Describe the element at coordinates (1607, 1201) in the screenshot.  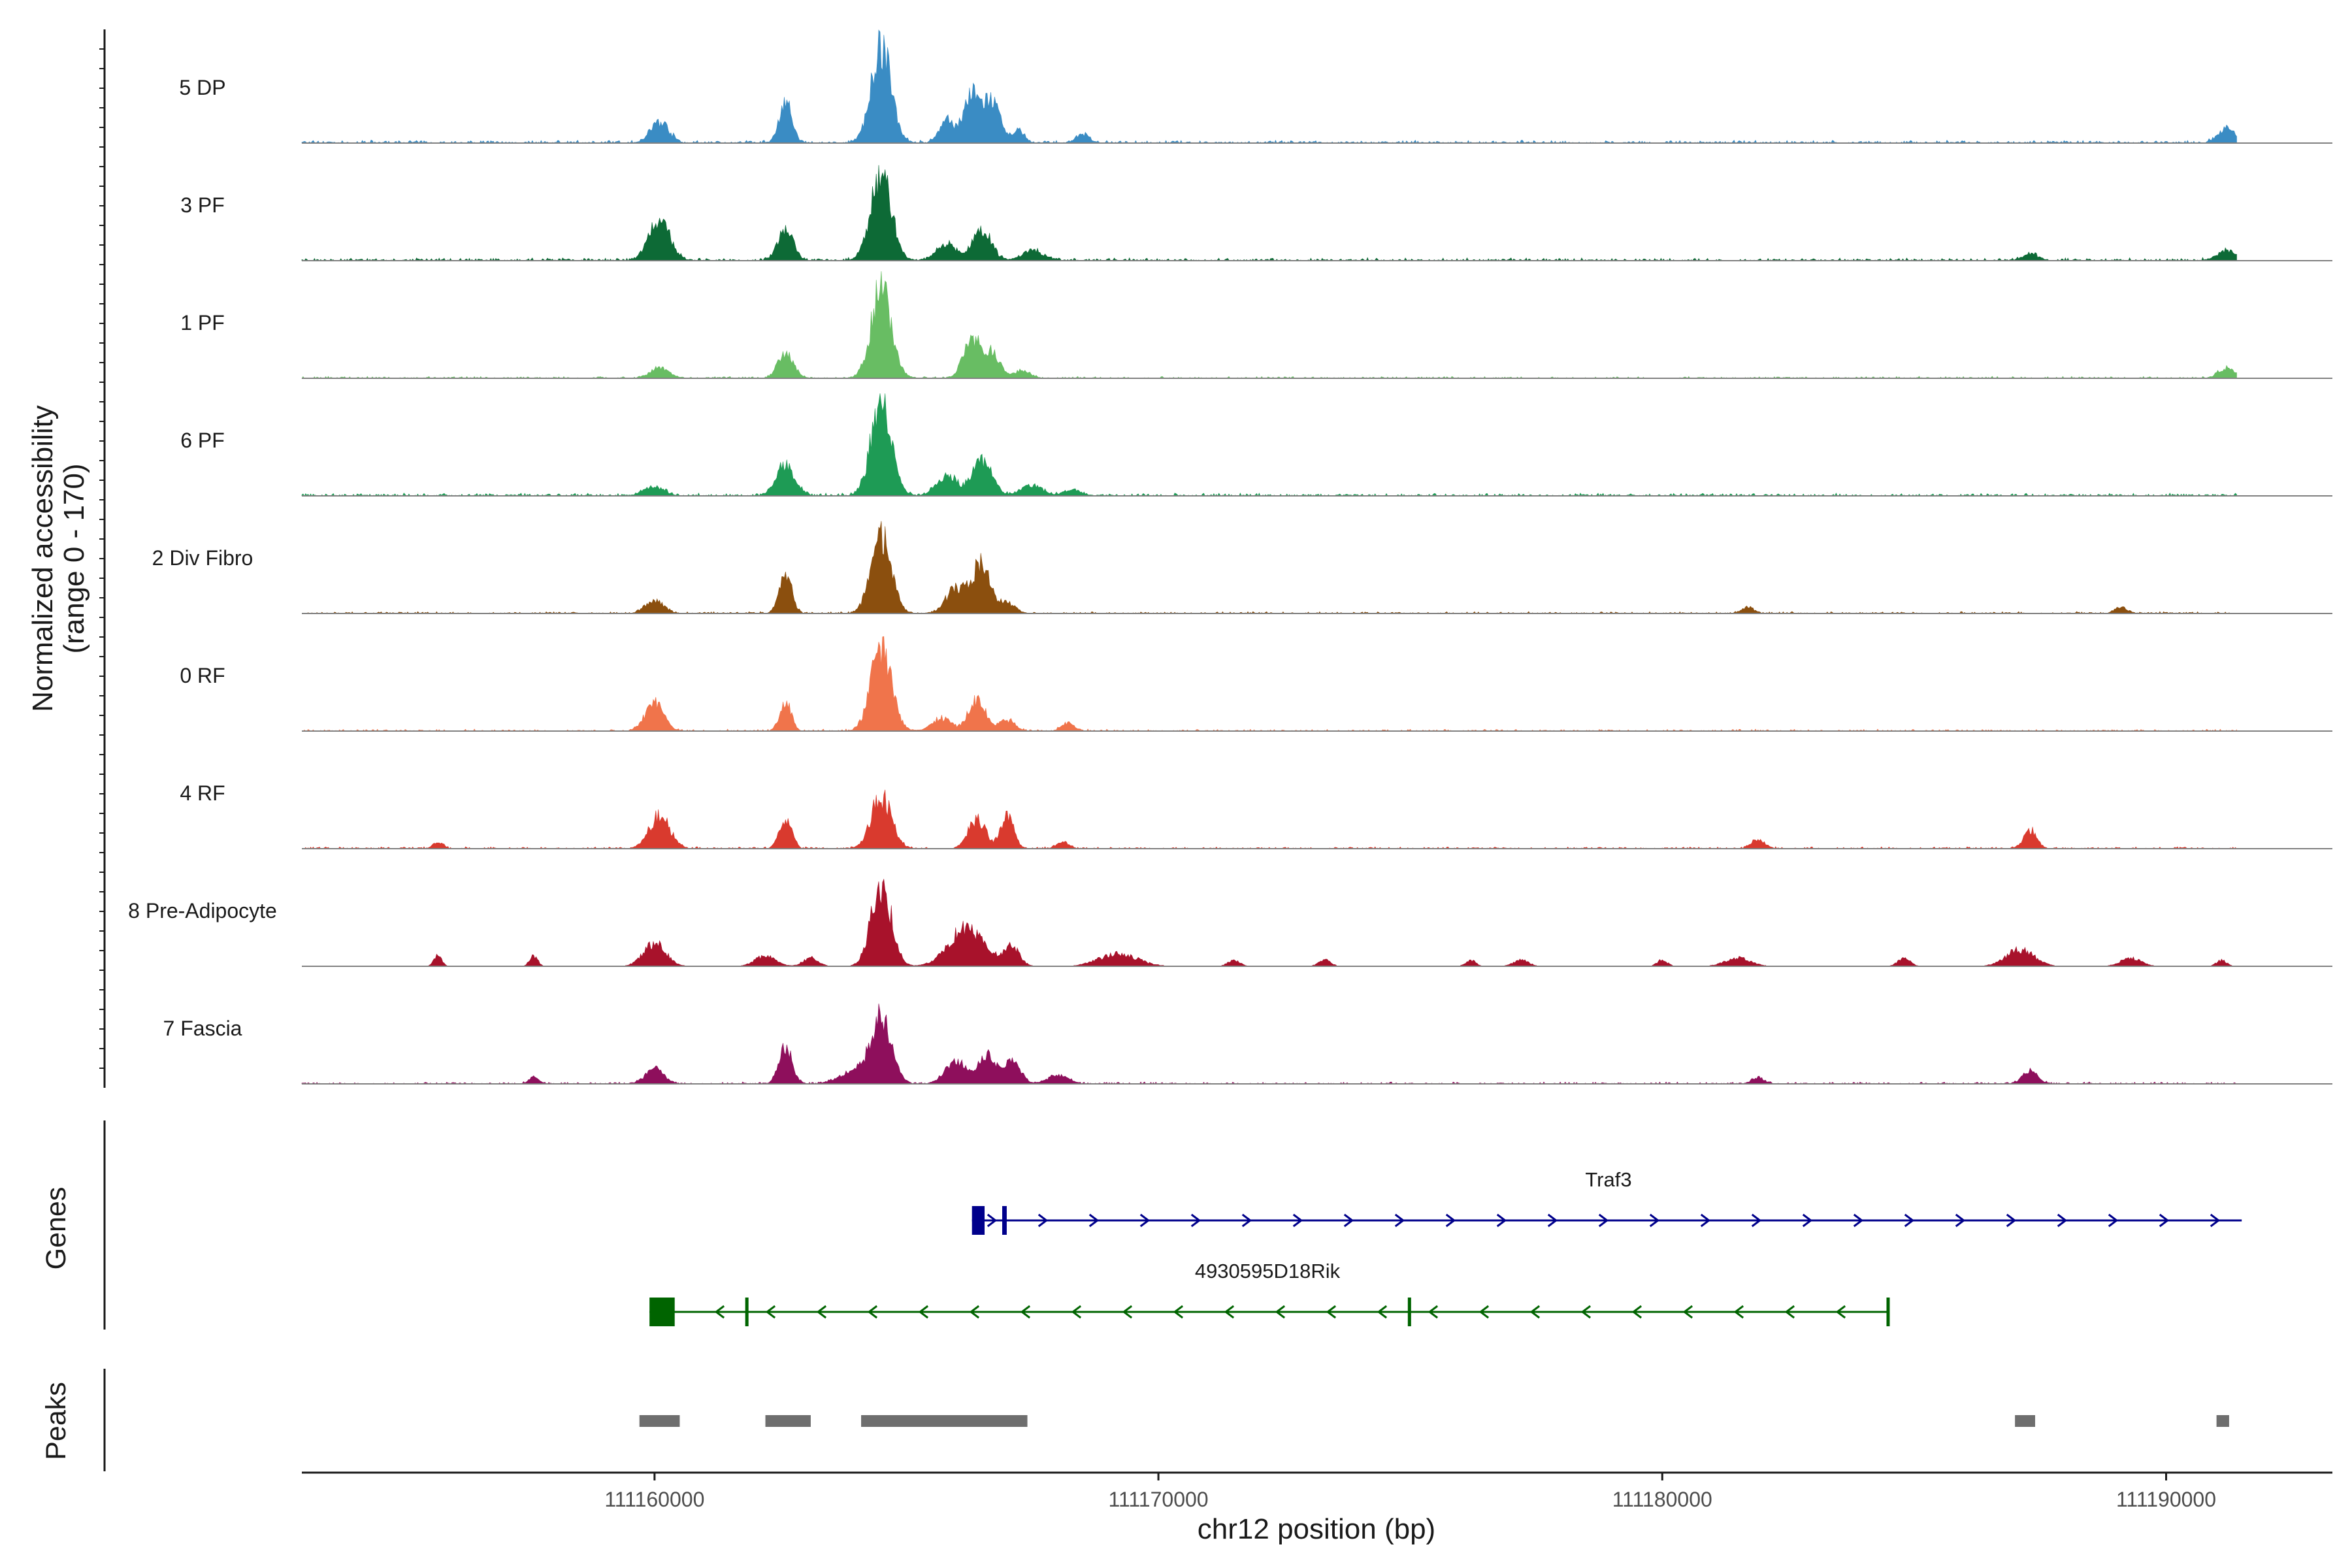
I see `gene-model: Traf3` at that location.